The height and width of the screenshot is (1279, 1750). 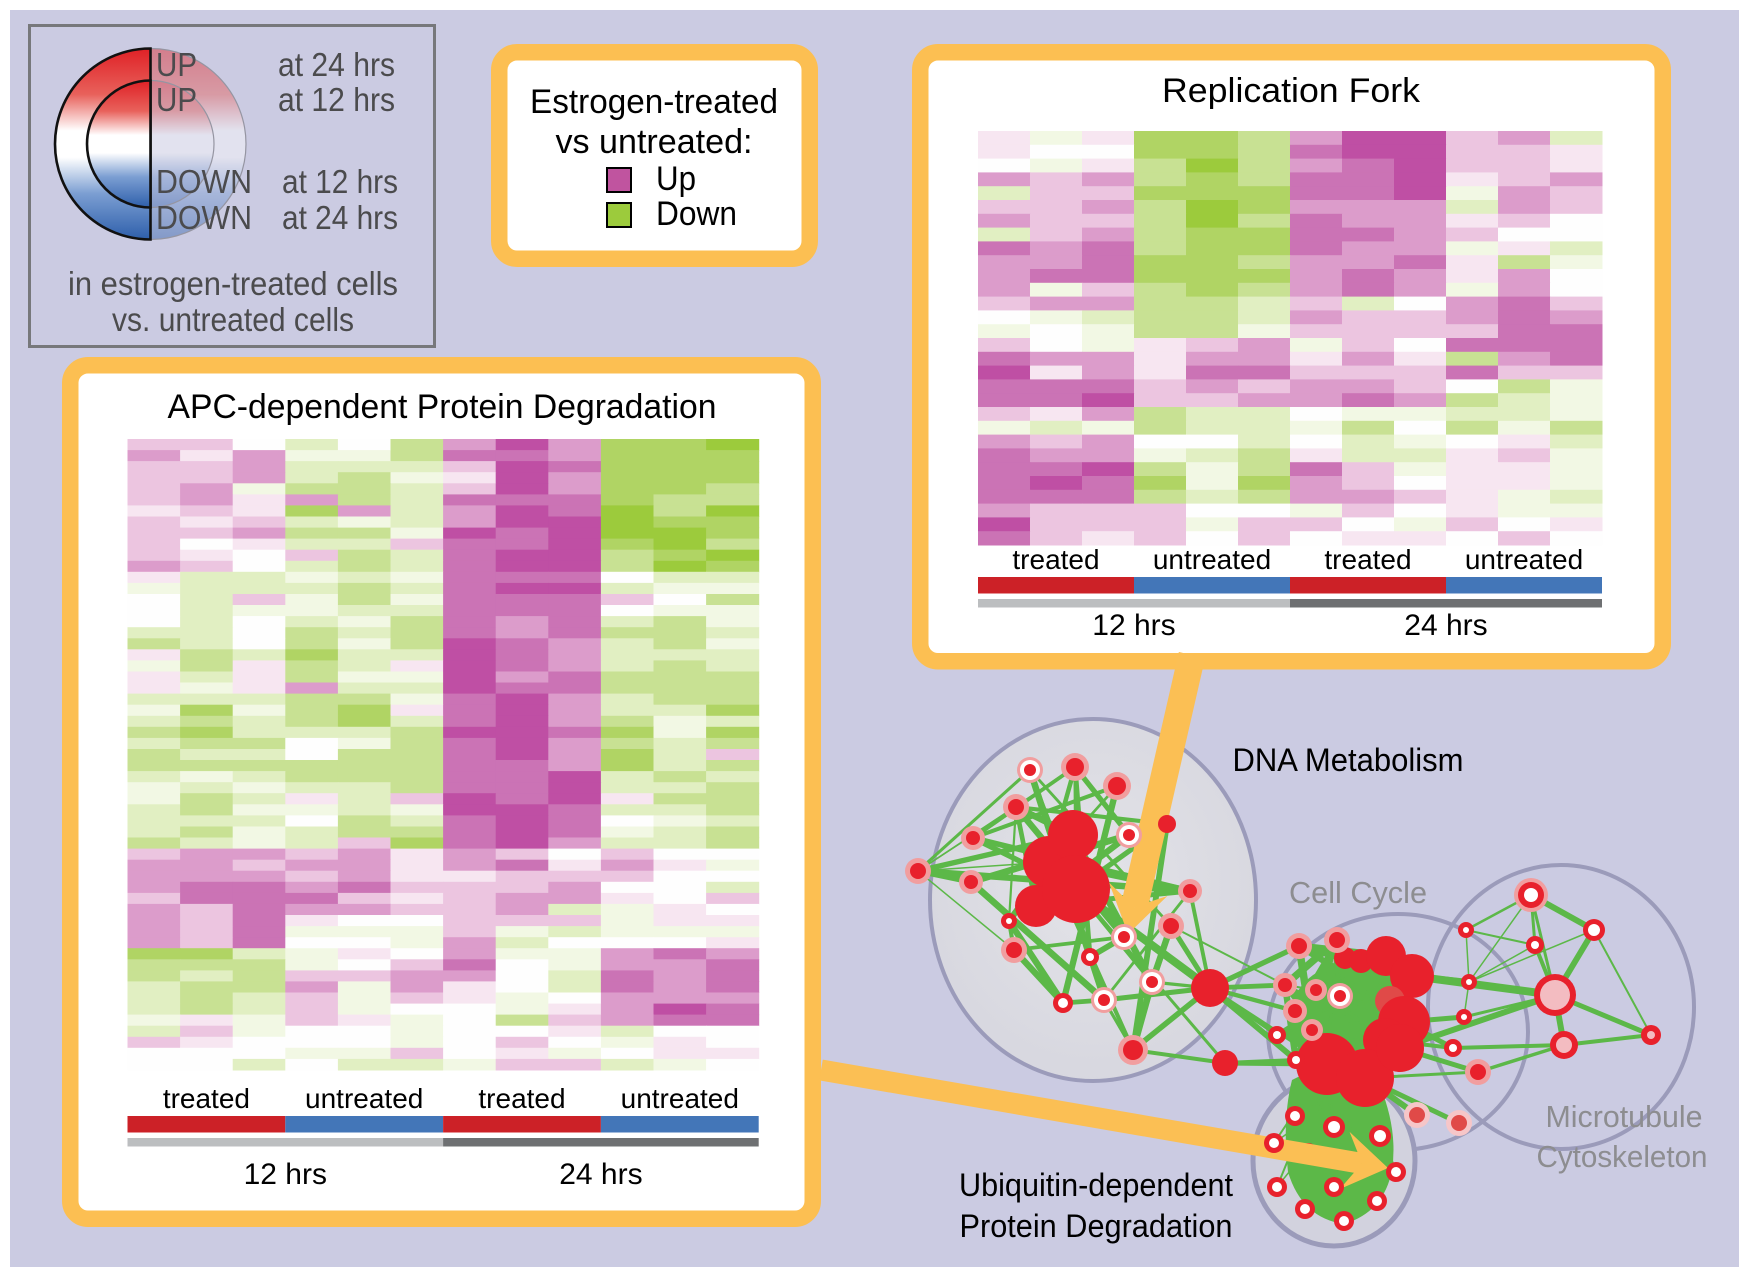 What do you see at coordinates (676, 179) in the screenshot?
I see `svg-text: Up` at bounding box center [676, 179].